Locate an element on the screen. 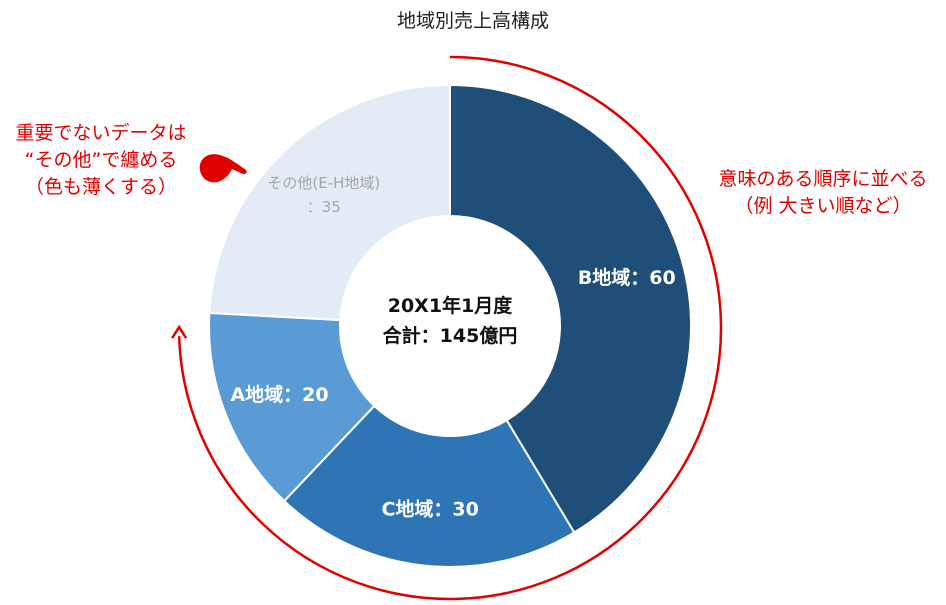 The width and height of the screenshot is (946, 605). right-annotation: 意味のある順序に並べる （例 大きい順など） is located at coordinates (823, 193).